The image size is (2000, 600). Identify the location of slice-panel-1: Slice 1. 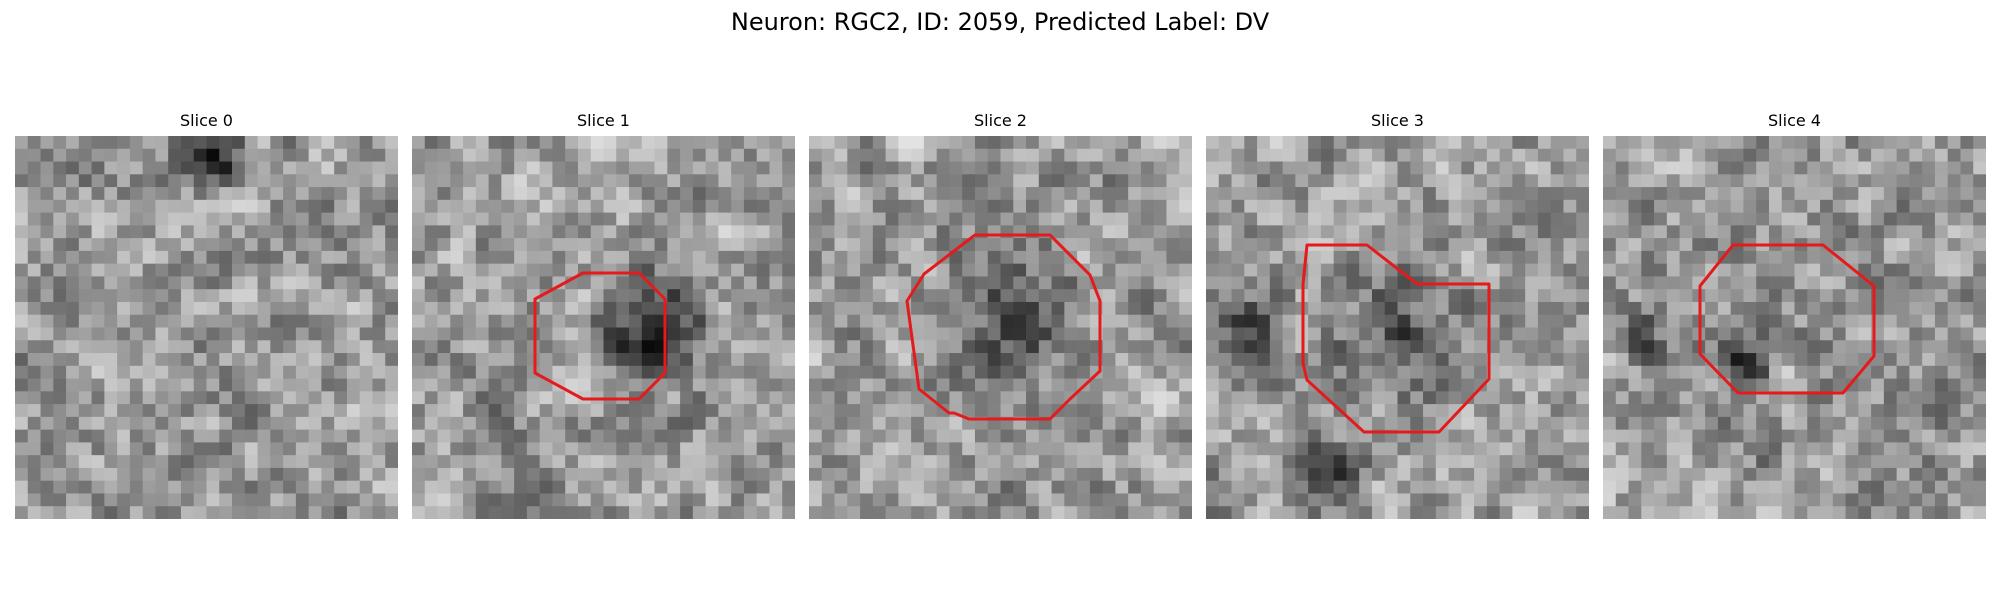
(603, 313).